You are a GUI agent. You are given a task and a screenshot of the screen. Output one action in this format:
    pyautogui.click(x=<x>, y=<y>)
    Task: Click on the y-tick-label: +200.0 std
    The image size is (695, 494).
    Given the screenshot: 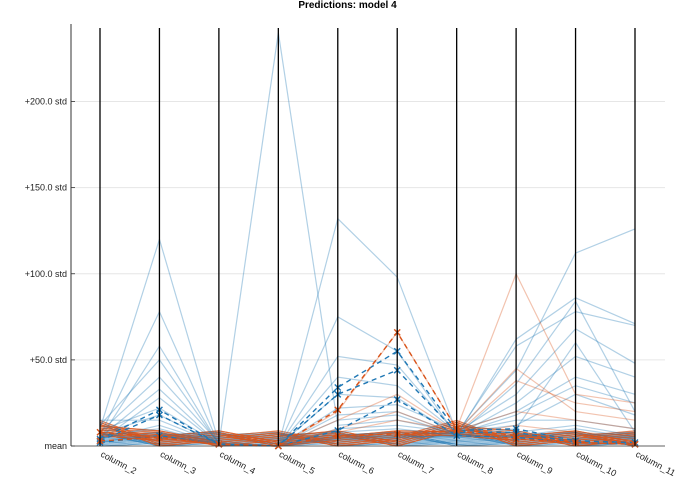 What is the action you would take?
    pyautogui.click(x=46, y=102)
    